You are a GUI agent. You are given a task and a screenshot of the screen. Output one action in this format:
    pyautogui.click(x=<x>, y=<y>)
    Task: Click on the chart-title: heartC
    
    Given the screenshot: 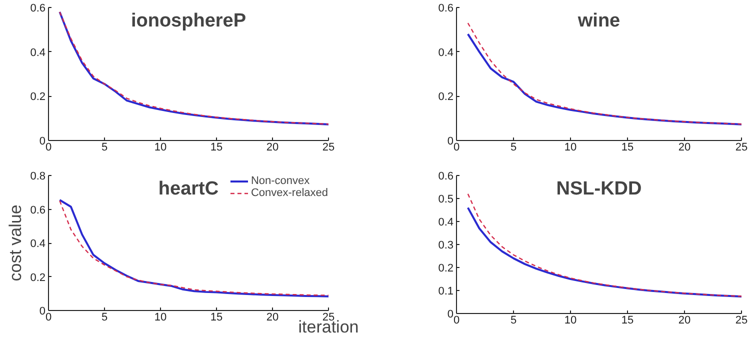 What is the action you would take?
    pyautogui.click(x=188, y=189)
    